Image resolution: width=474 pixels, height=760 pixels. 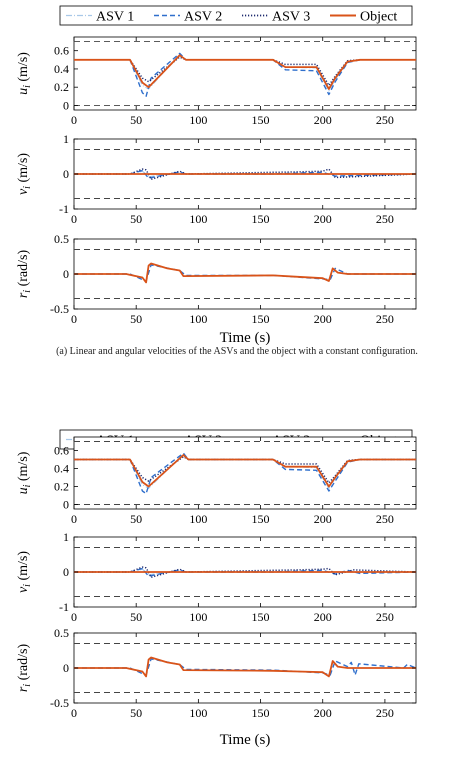 I want to click on legend-box, so click(x=236, y=15).